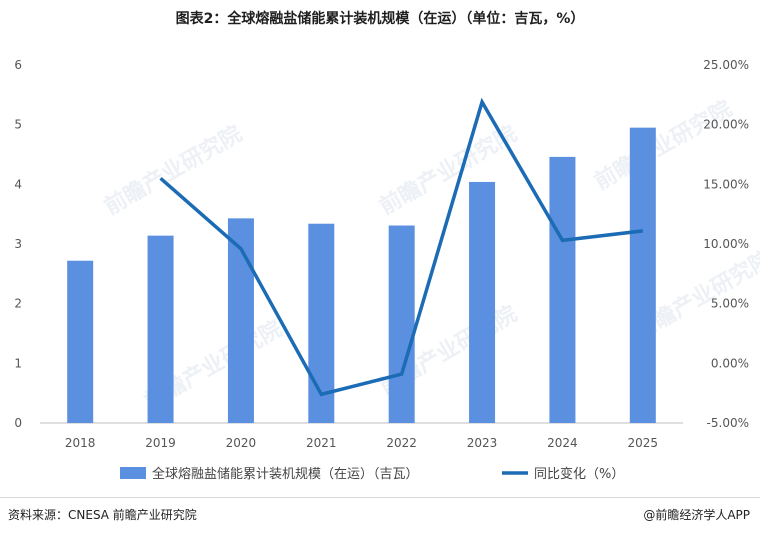 The width and height of the screenshot is (760, 534). What do you see at coordinates (726, 244) in the screenshot?
I see `y-right-tick-label: 10.00%` at bounding box center [726, 244].